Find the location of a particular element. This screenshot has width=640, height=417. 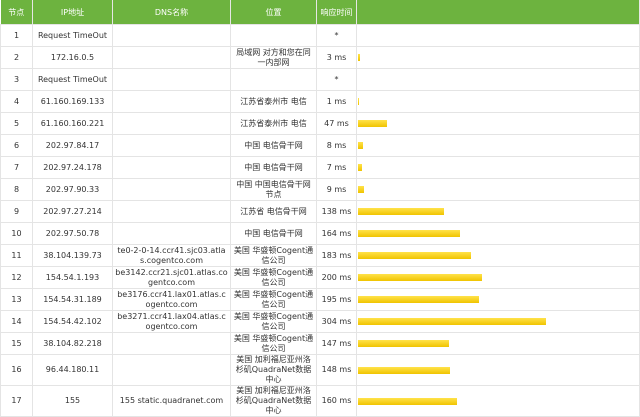

header-cell: IP地址 is located at coordinates (72, 12).